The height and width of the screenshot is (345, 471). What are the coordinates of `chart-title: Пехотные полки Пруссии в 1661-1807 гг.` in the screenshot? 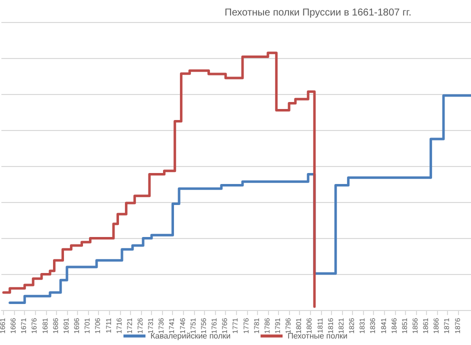 It's located at (318, 13).